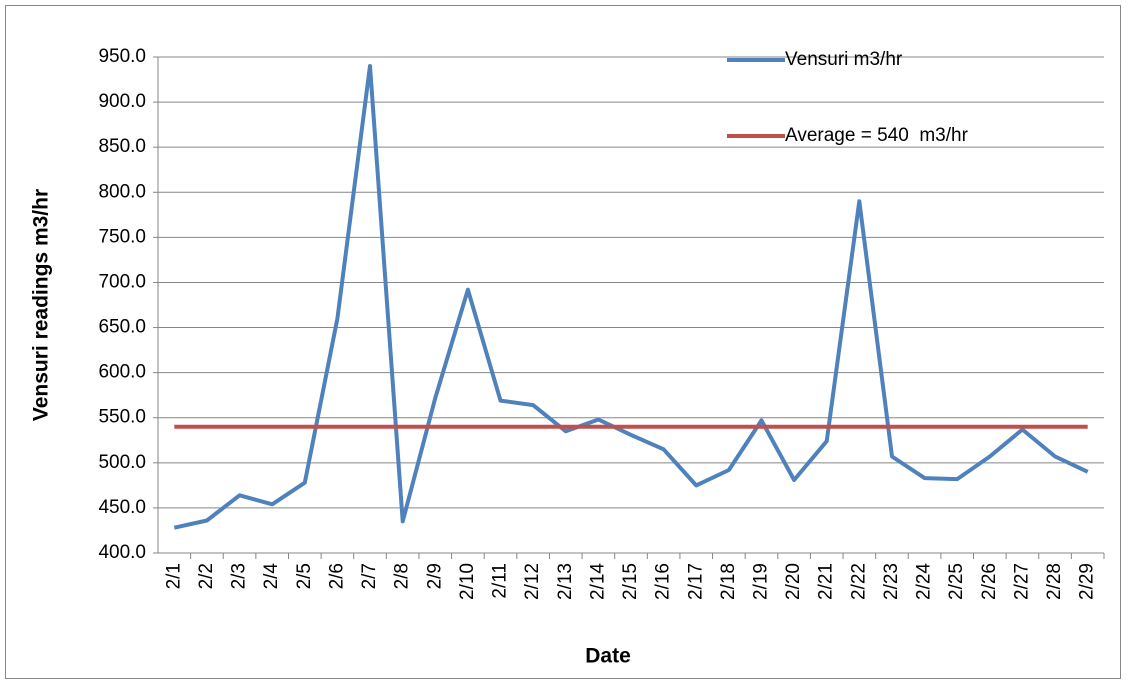 The image size is (1126, 684). Describe the element at coordinates (891, 581) in the screenshot. I see `x-tick-label: 2/23` at that location.